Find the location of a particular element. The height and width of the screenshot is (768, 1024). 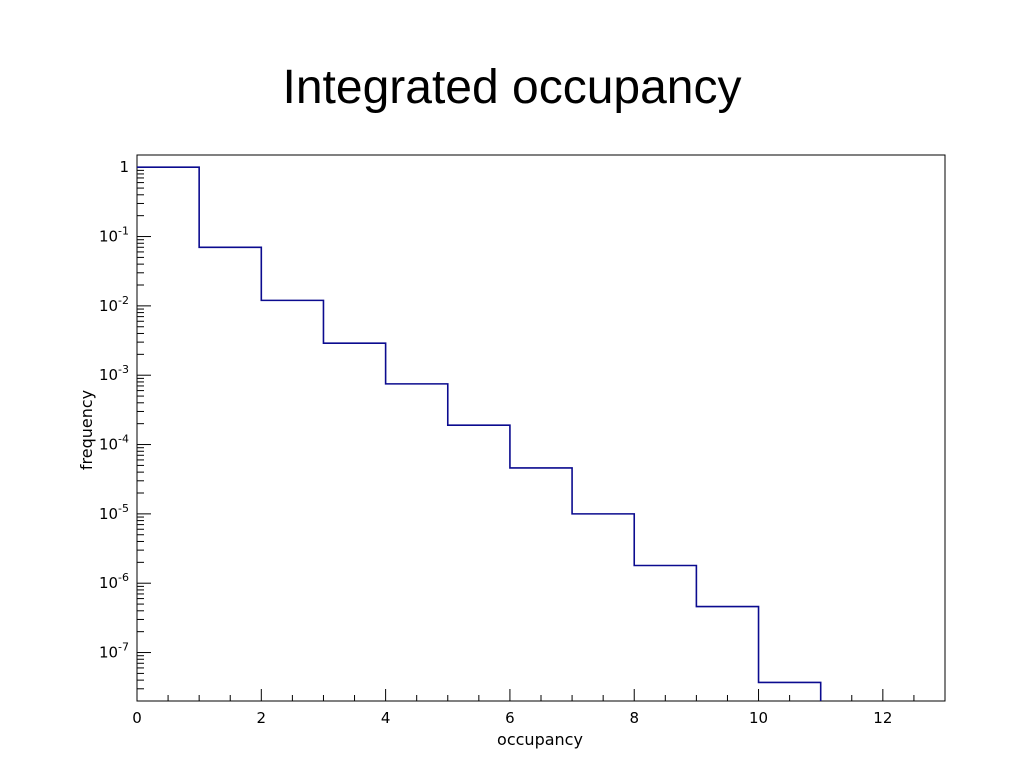

x-tick-label: 8 is located at coordinates (634, 718).